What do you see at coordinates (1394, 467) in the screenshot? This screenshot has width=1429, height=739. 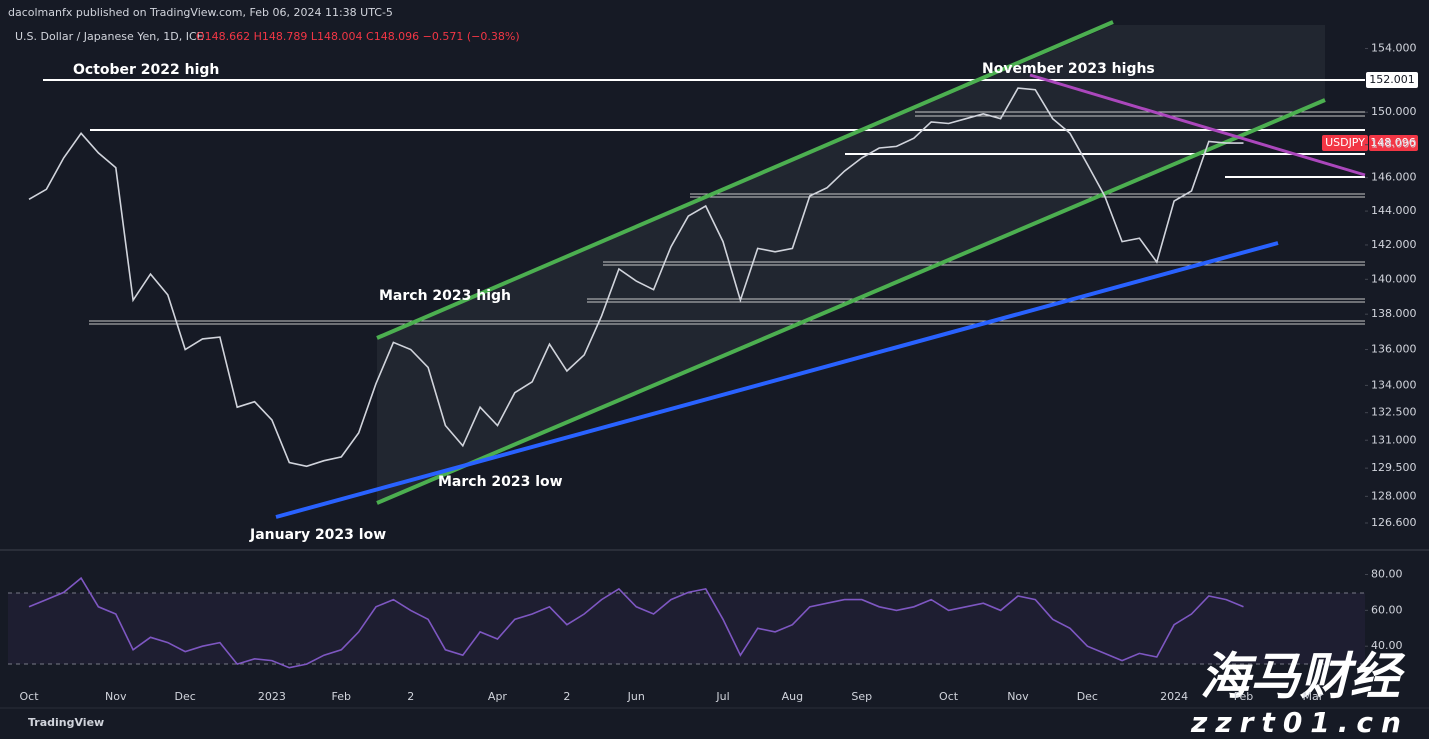 I see `y-tick-label: 129.500` at bounding box center [1394, 467].